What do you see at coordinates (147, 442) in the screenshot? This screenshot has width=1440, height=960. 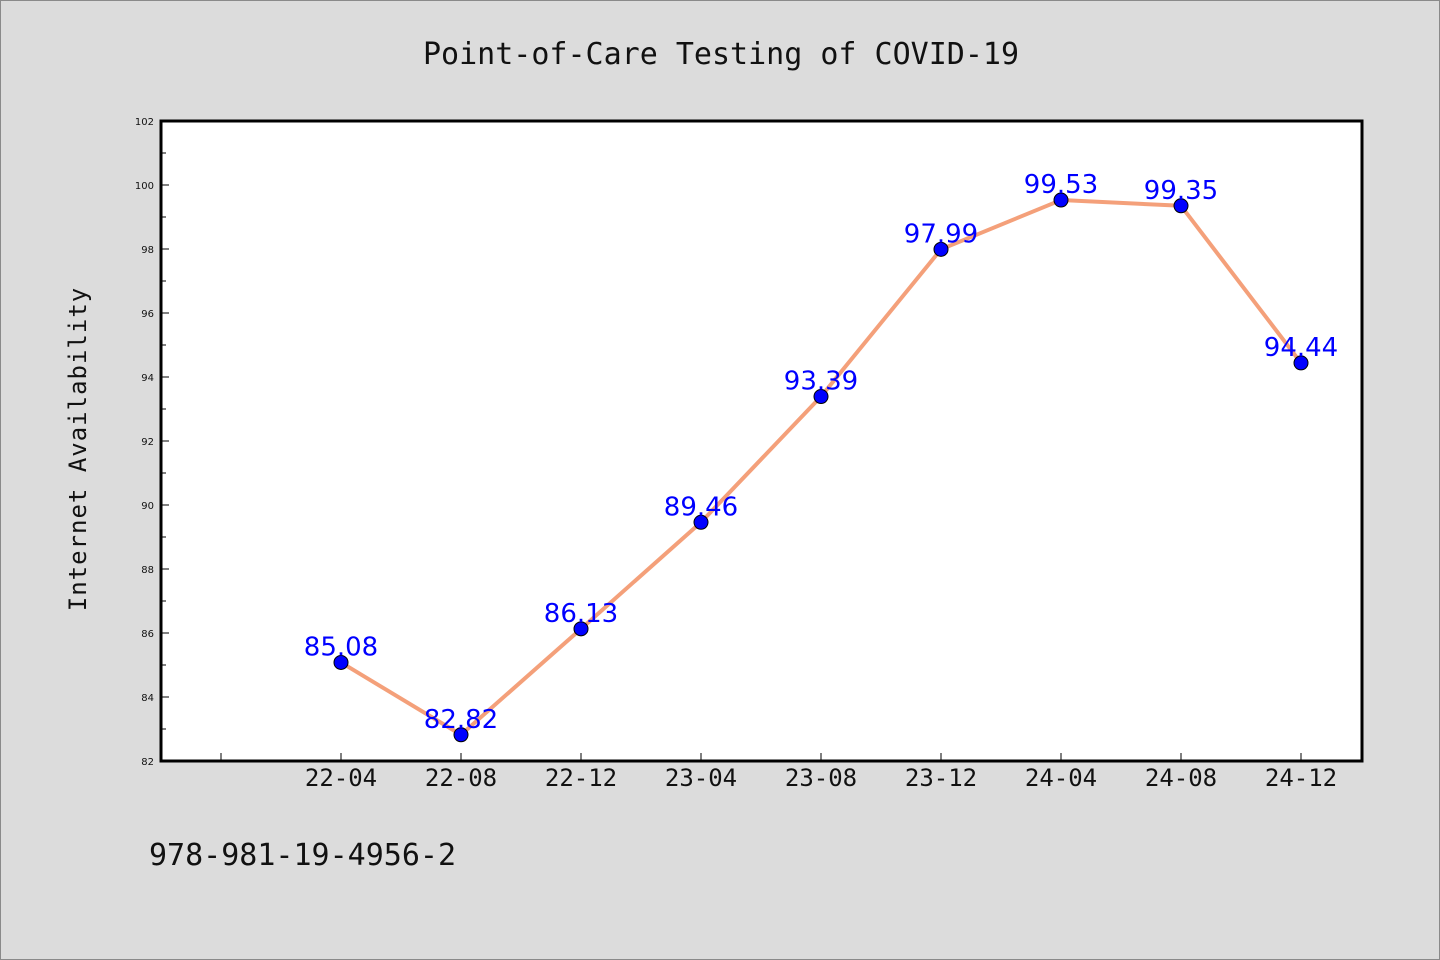 I see `y-tick-label: 92` at bounding box center [147, 442].